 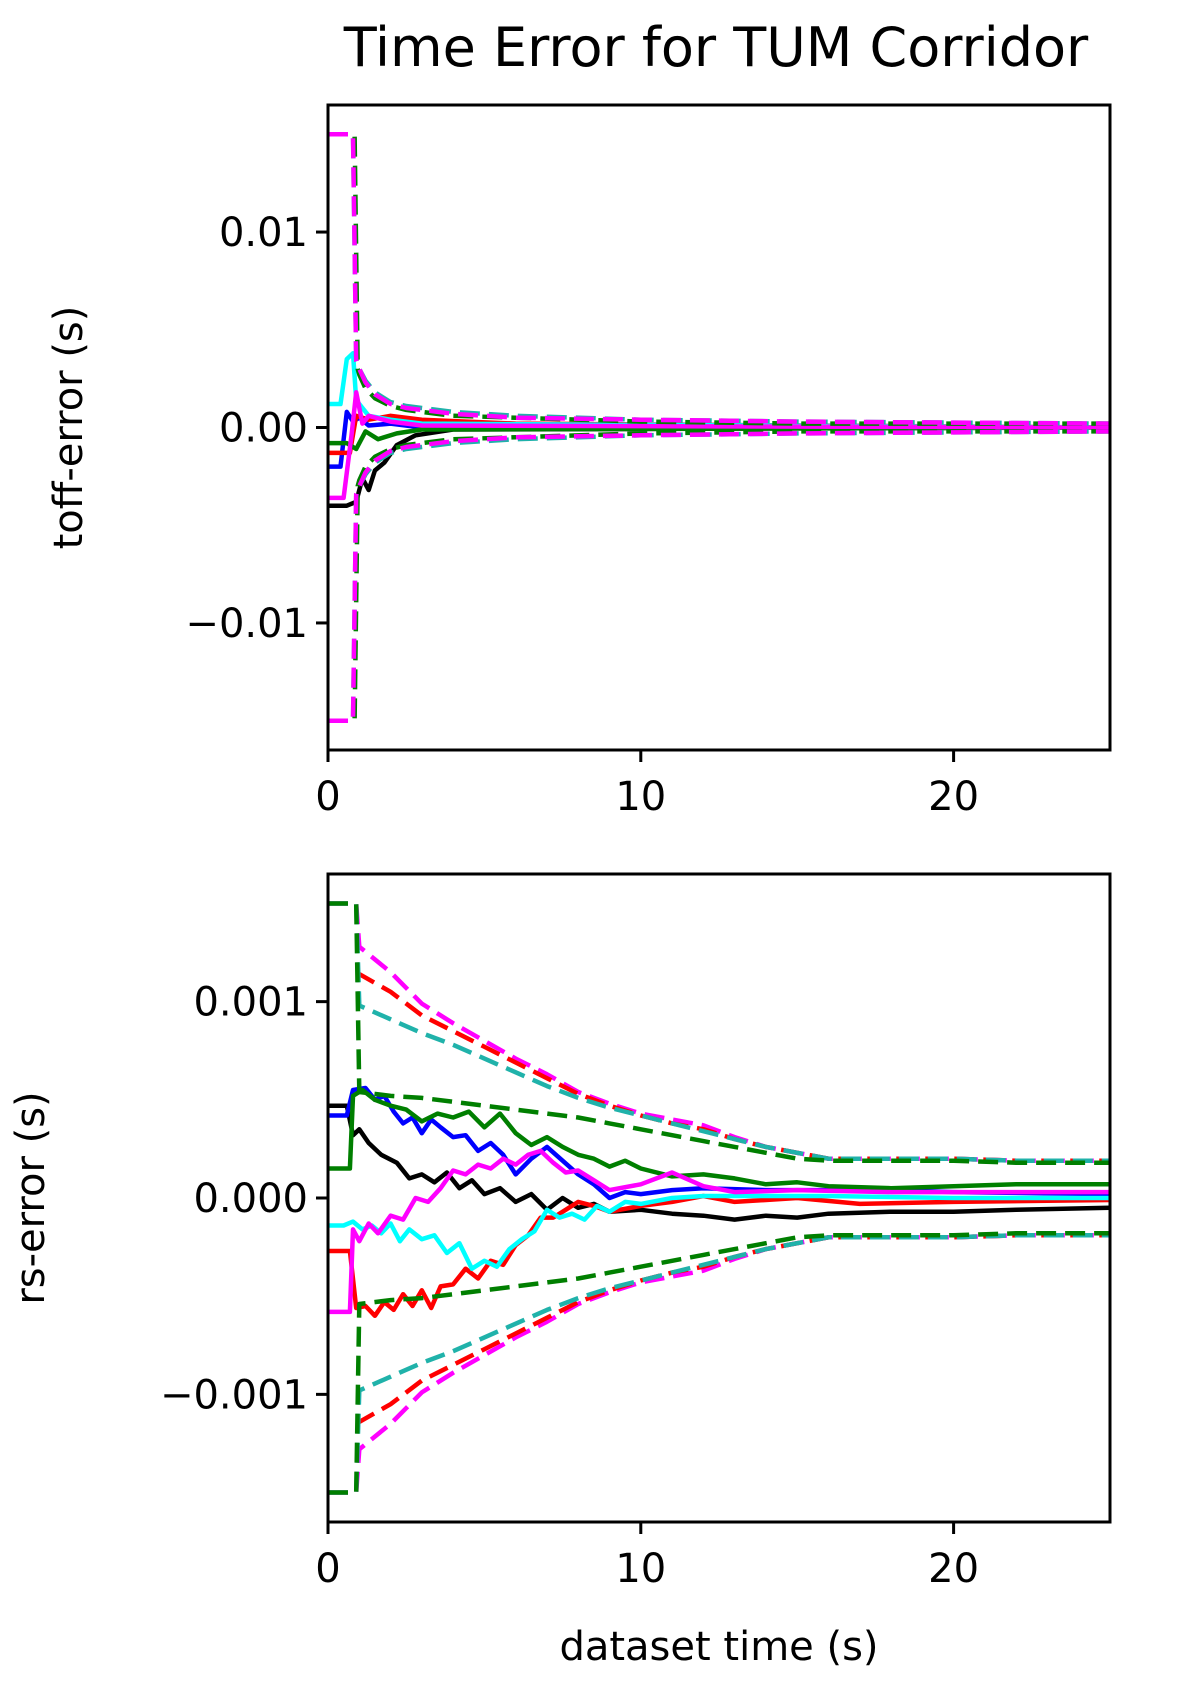 I want to click on y-tick-label: −0.001, so click(x=234, y=1395).